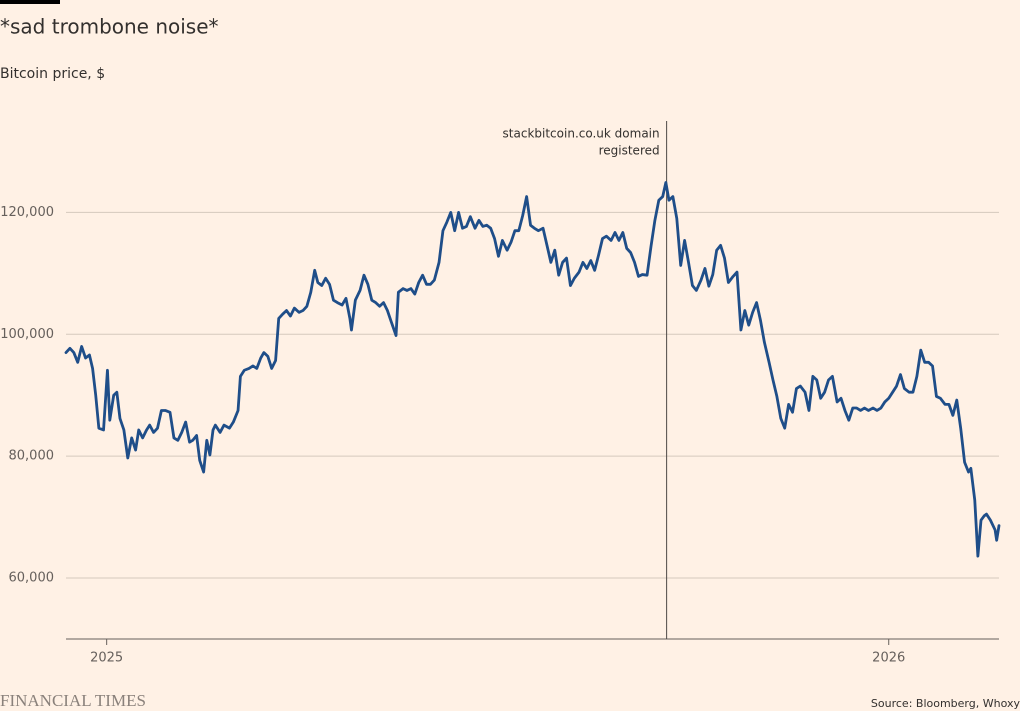  What do you see at coordinates (888, 658) in the screenshot?
I see `x-tick-label: 2026` at bounding box center [888, 658].